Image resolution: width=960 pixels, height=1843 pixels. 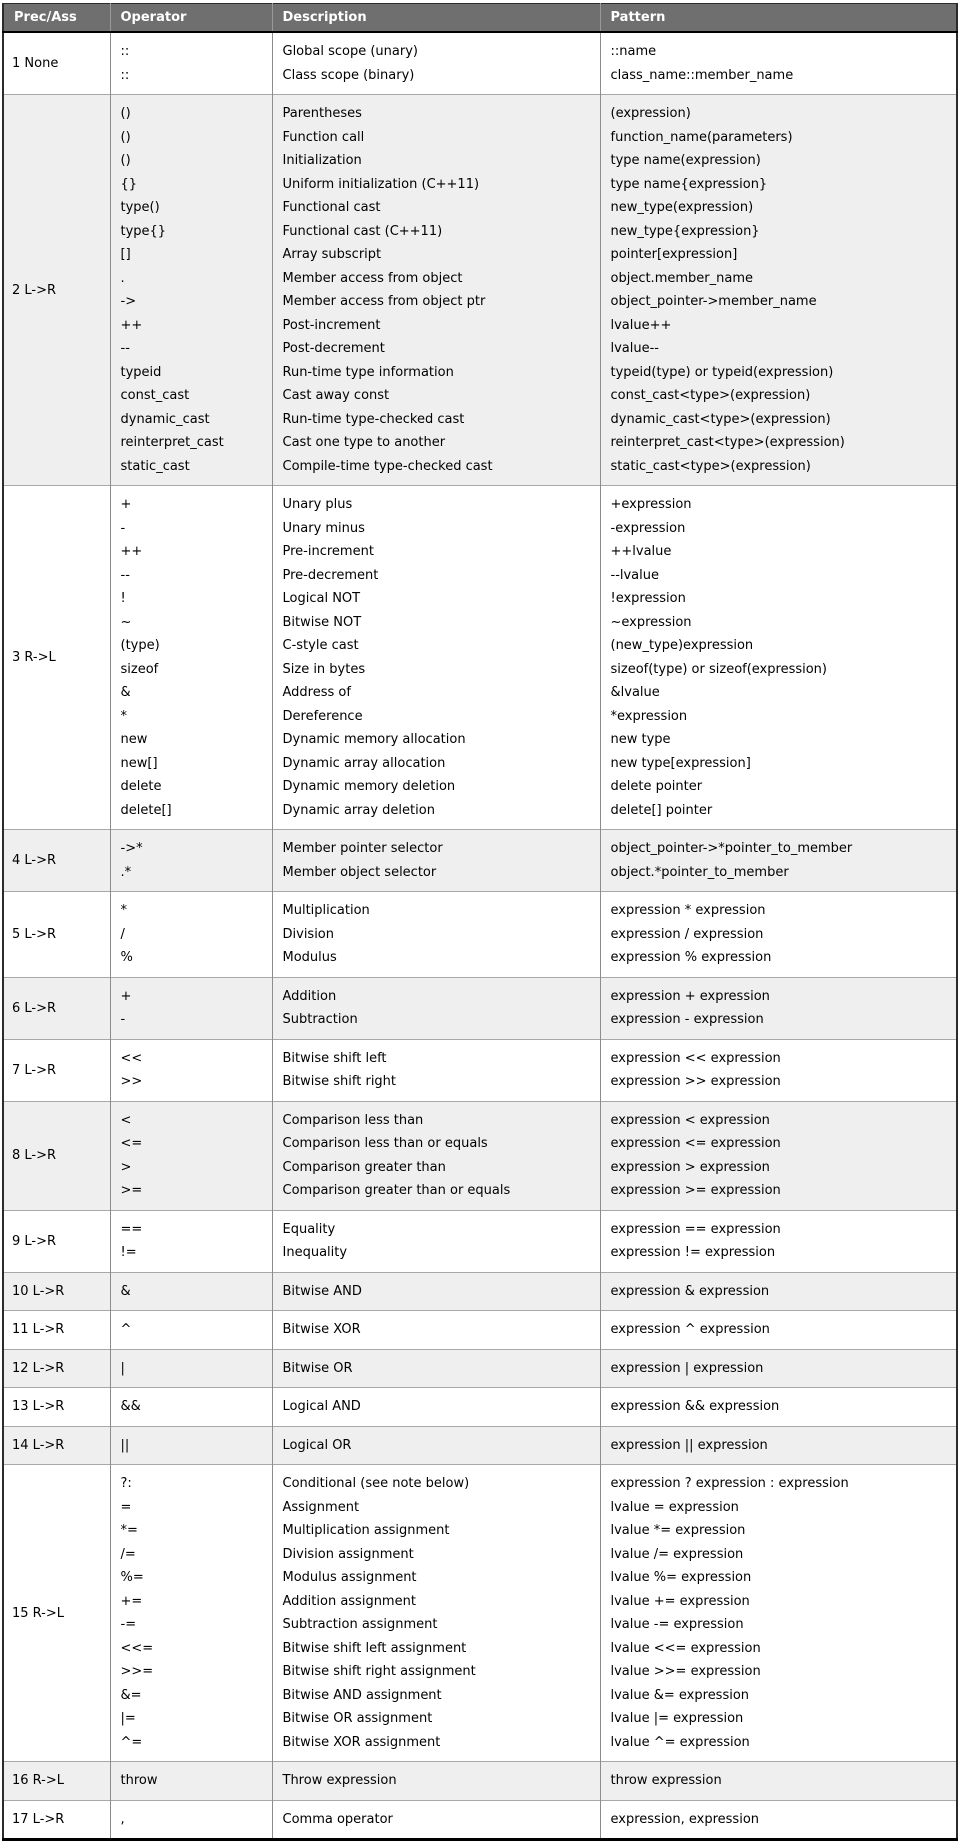 I want to click on operator-line: (), so click(x=125, y=137).